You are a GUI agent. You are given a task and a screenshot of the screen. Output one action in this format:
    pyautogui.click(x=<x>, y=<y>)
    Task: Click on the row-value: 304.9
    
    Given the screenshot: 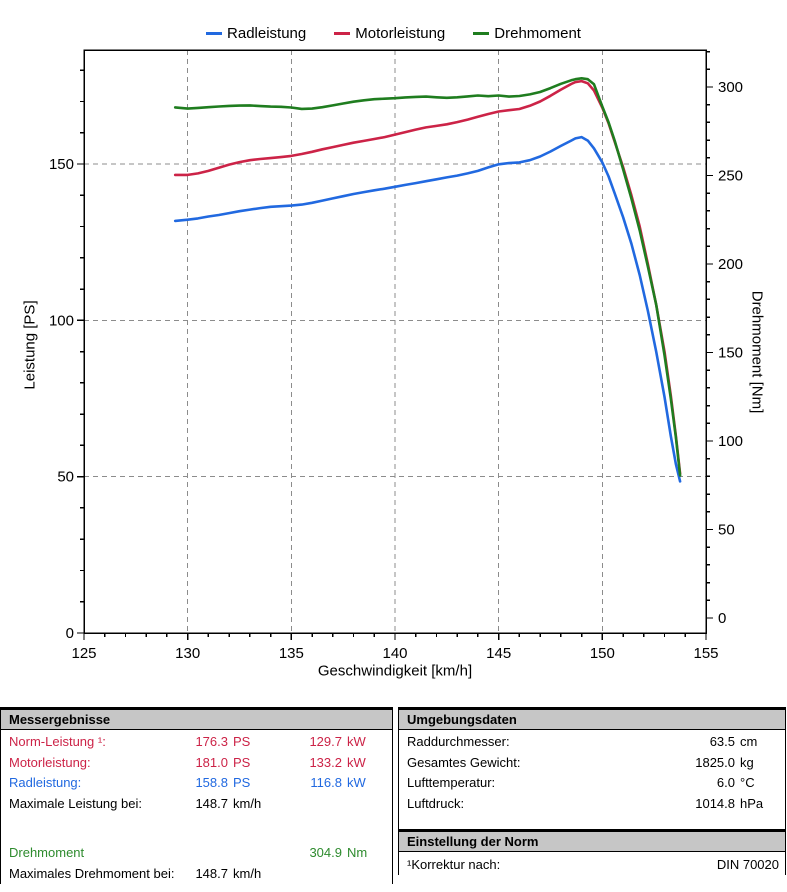 What is the action you would take?
    pyautogui.click(x=325, y=852)
    